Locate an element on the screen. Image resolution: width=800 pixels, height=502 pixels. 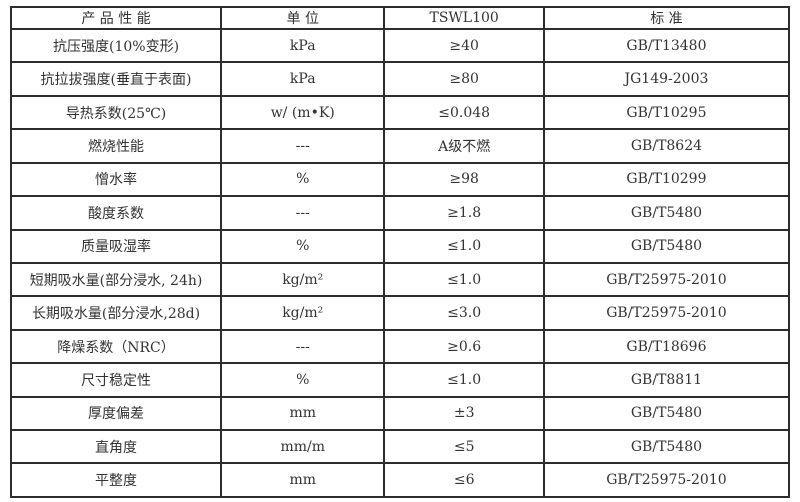
table-row: 抗压强度(10%变形) kPa ≥40 GB/T13480 is located at coordinates (400, 45).